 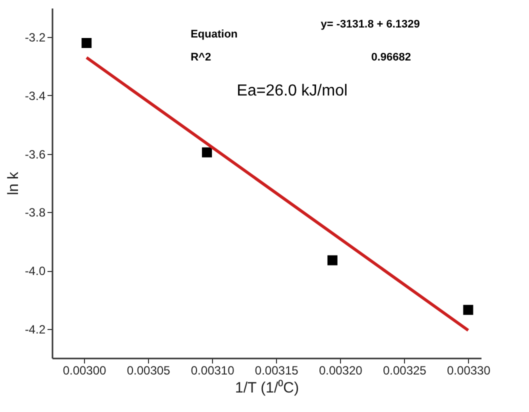 I want to click on x-tick-label: 0.00305, so click(x=148, y=371).